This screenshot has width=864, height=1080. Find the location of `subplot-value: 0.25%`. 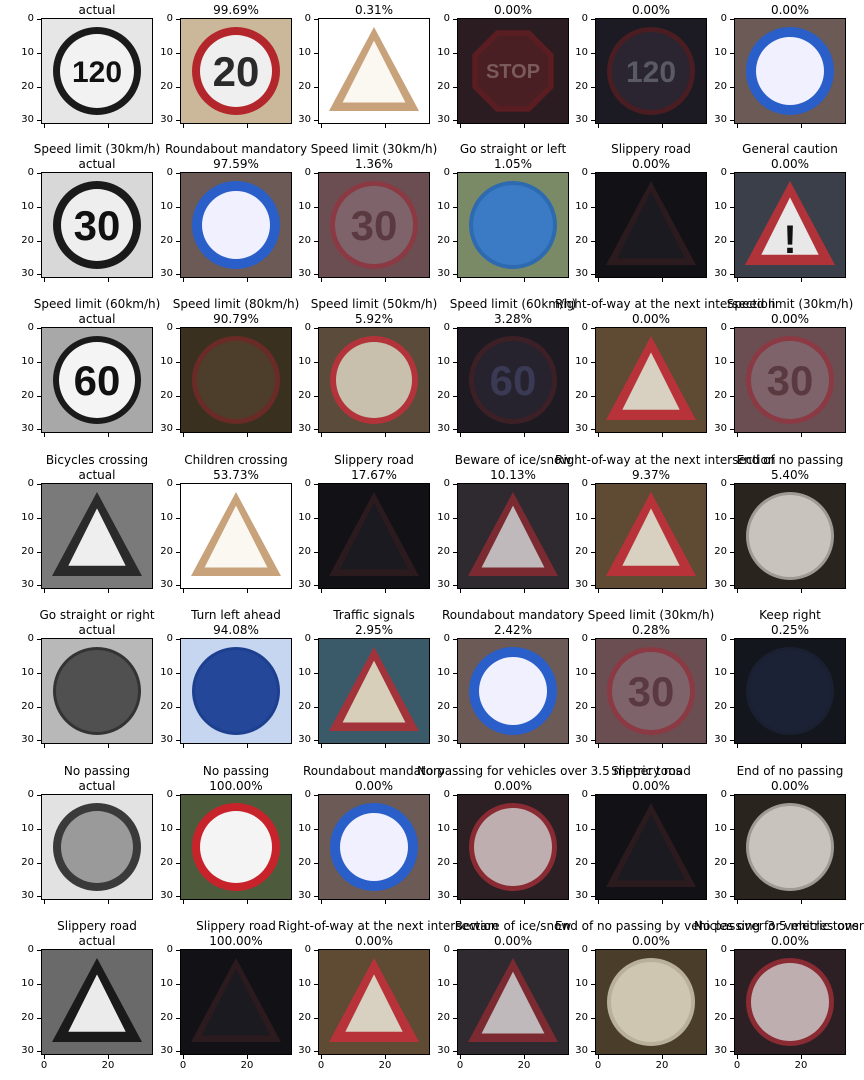

subplot-value: 0.25% is located at coordinates (790, 630).